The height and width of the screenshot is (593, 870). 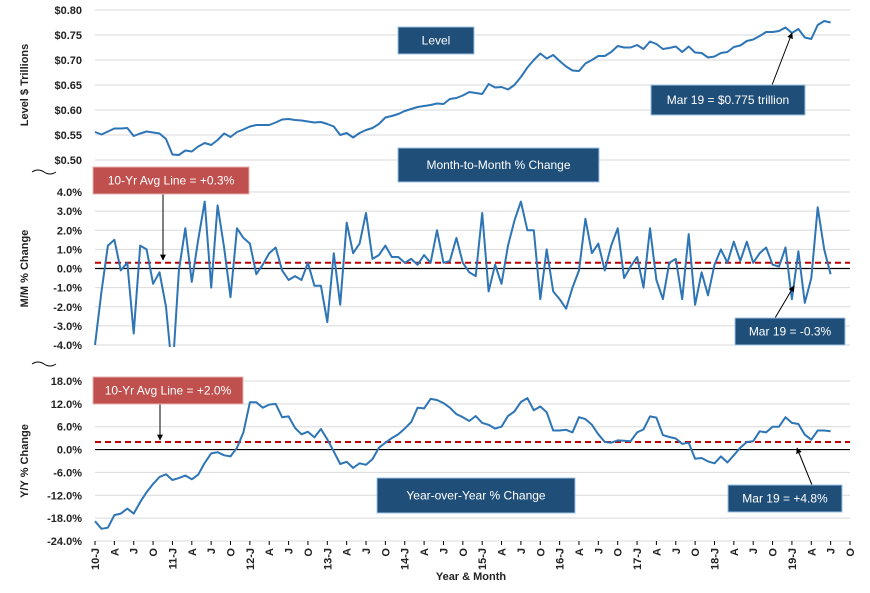 I want to click on yy-title-box-label: Year-over-Year % Change, so click(x=476, y=496).